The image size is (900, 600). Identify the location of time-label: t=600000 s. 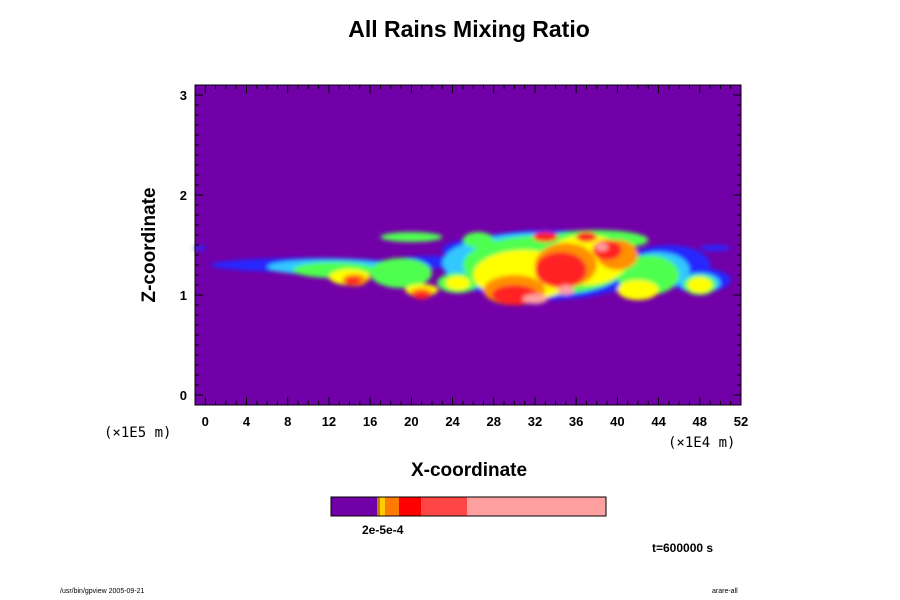
(683, 548).